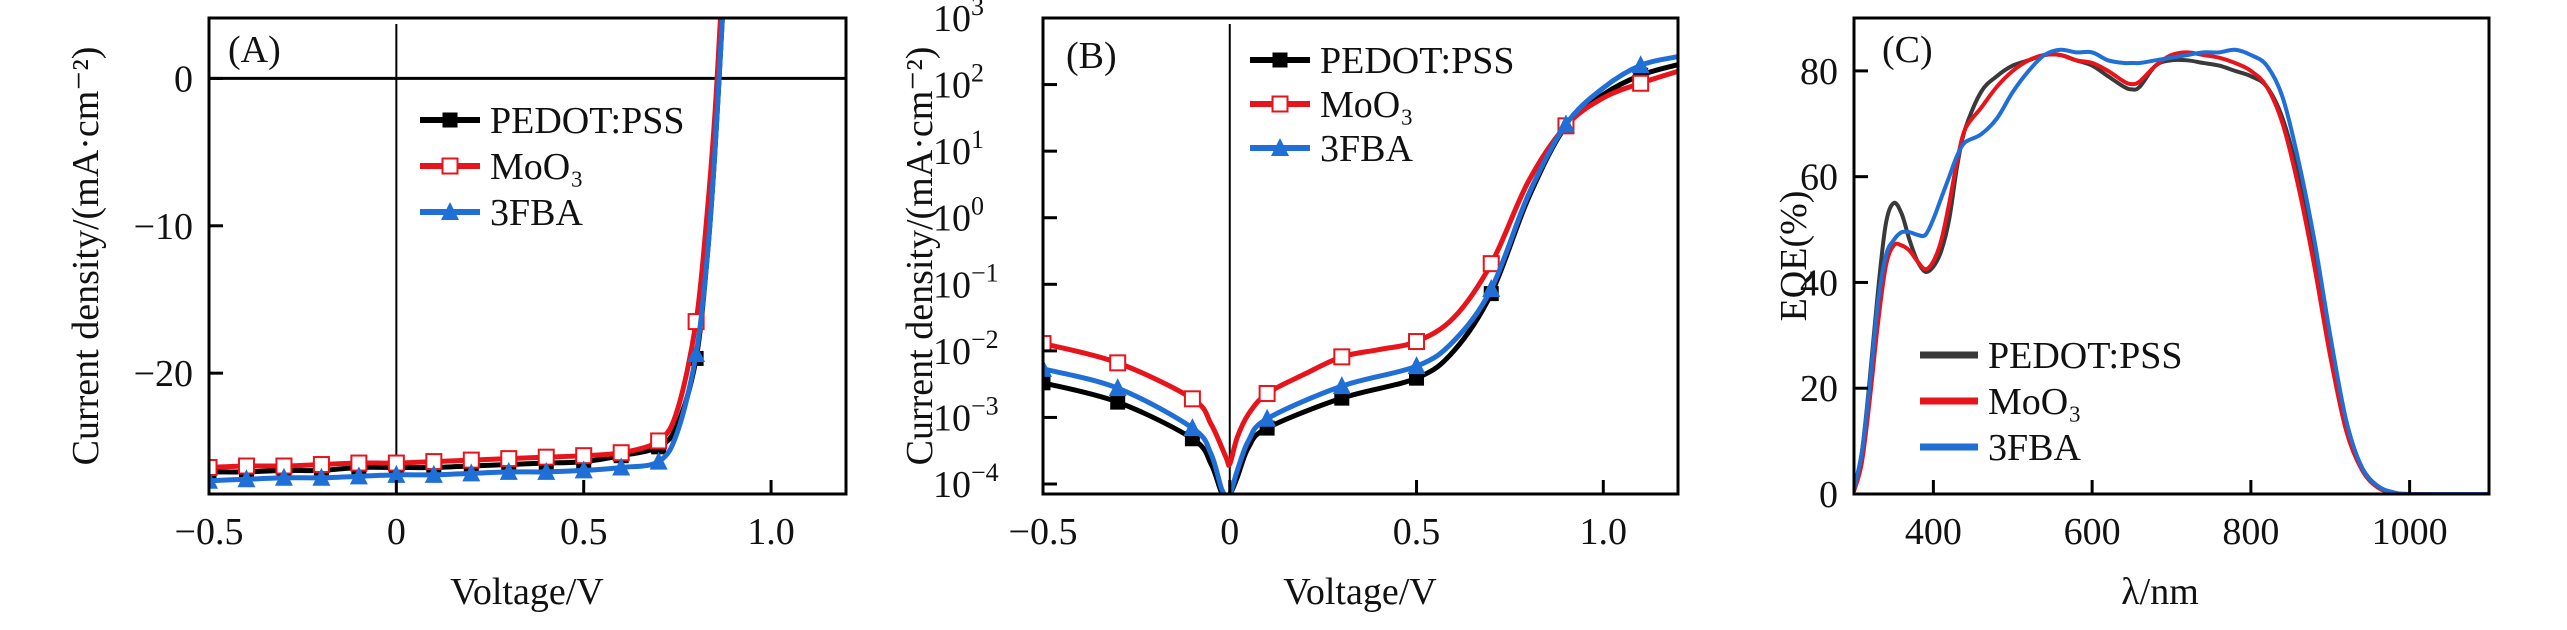 The height and width of the screenshot is (630, 2567). I want to click on panel-b-label: (B), so click(1091, 56).